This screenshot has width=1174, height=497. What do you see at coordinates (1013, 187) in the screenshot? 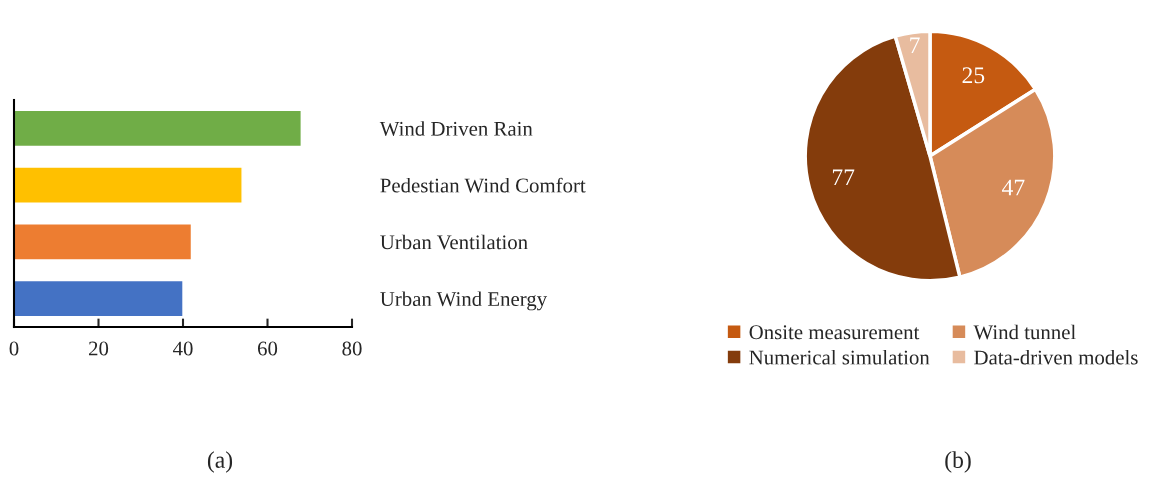
I see `data-label: 47` at bounding box center [1013, 187].